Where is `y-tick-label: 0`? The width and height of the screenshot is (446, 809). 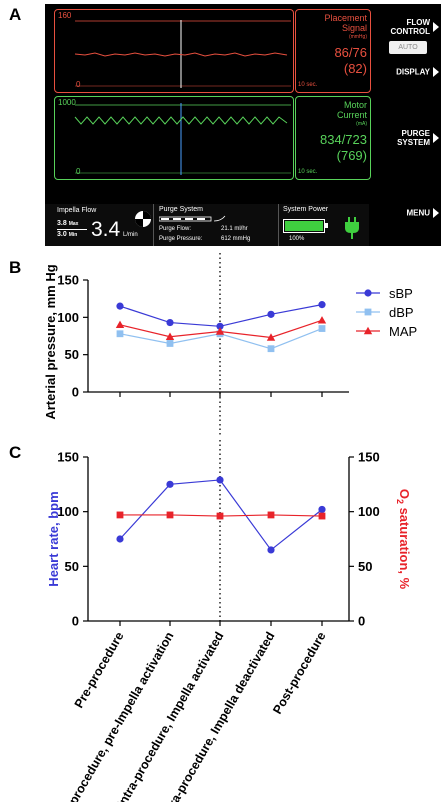 y-tick-label: 0 is located at coordinates (75, 392).